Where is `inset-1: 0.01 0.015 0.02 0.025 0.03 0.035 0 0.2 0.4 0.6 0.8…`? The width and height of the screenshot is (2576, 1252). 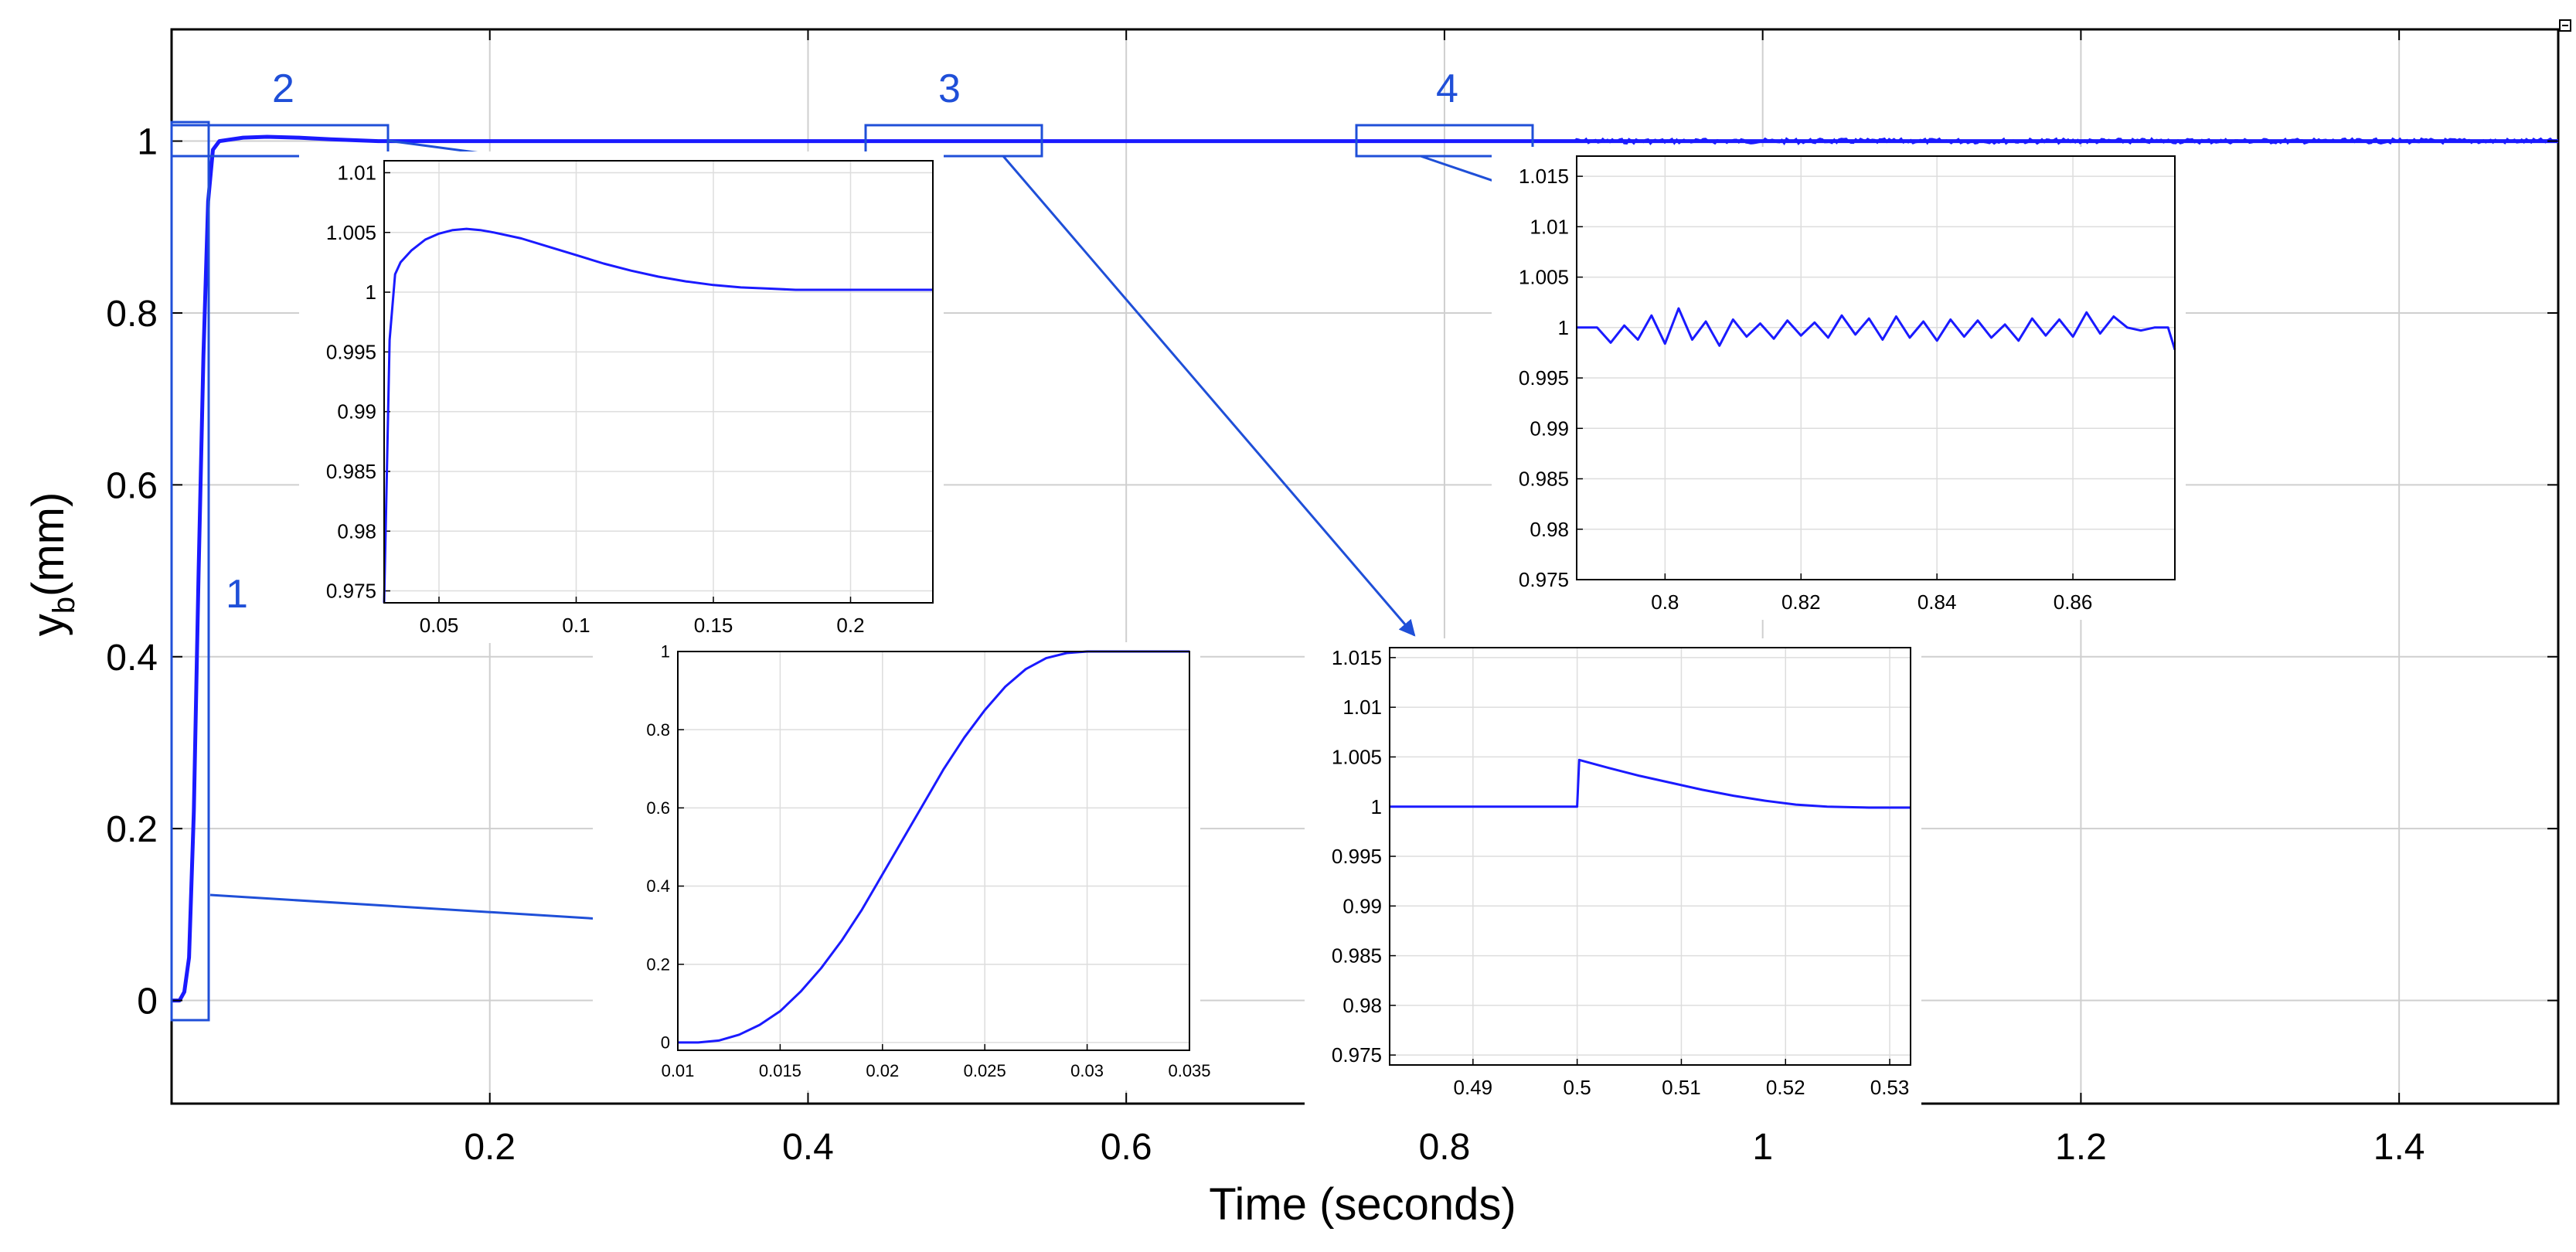 inset-1: 0.01 0.015 0.02 0.025 0.03 0.035 0 0.2 0.4 0.6 0.8… is located at coordinates (902, 866).